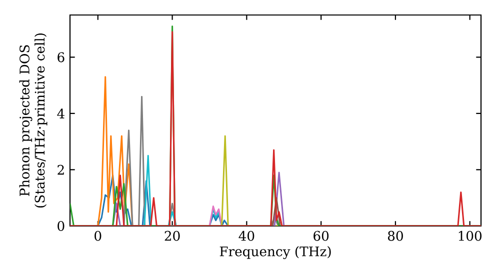 Image resolution: width=500 pixels, height=280 pixels. I want to click on x-axis-title: Frequency (THz), so click(275, 253).